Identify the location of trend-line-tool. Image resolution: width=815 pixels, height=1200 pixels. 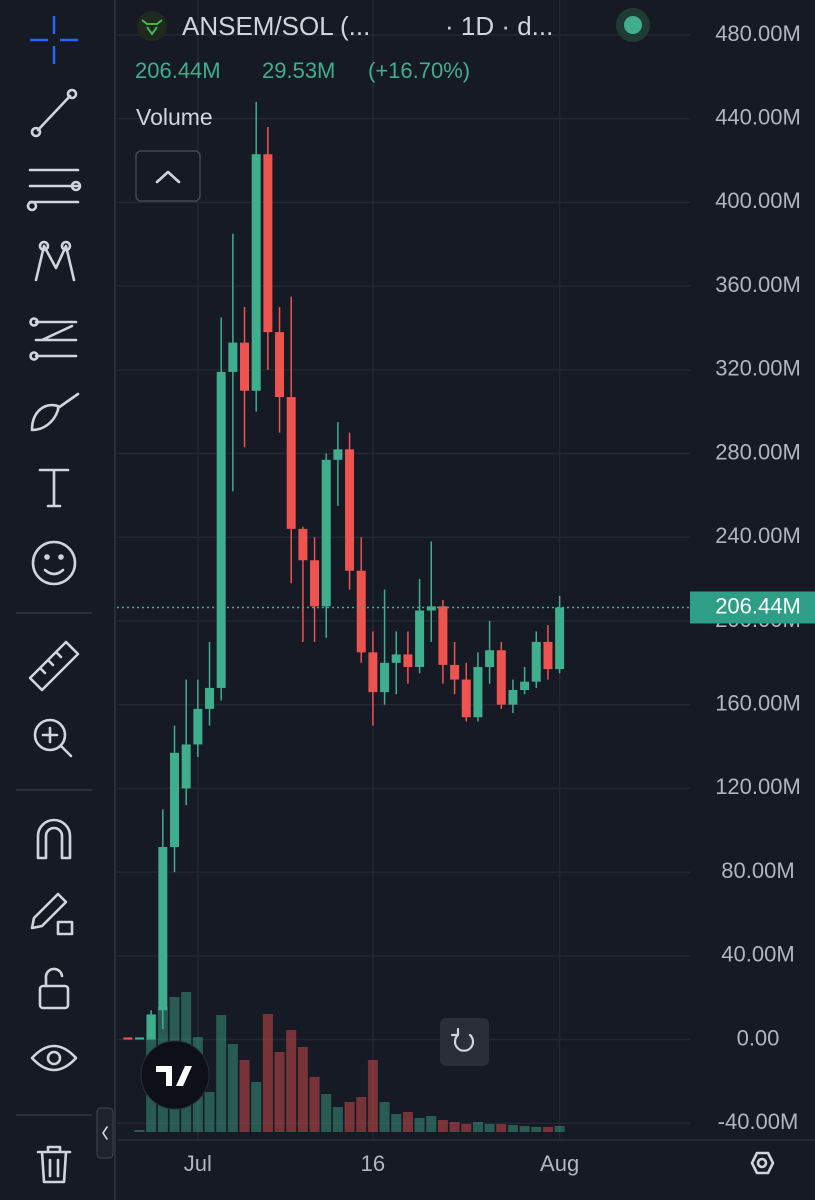
(54, 113).